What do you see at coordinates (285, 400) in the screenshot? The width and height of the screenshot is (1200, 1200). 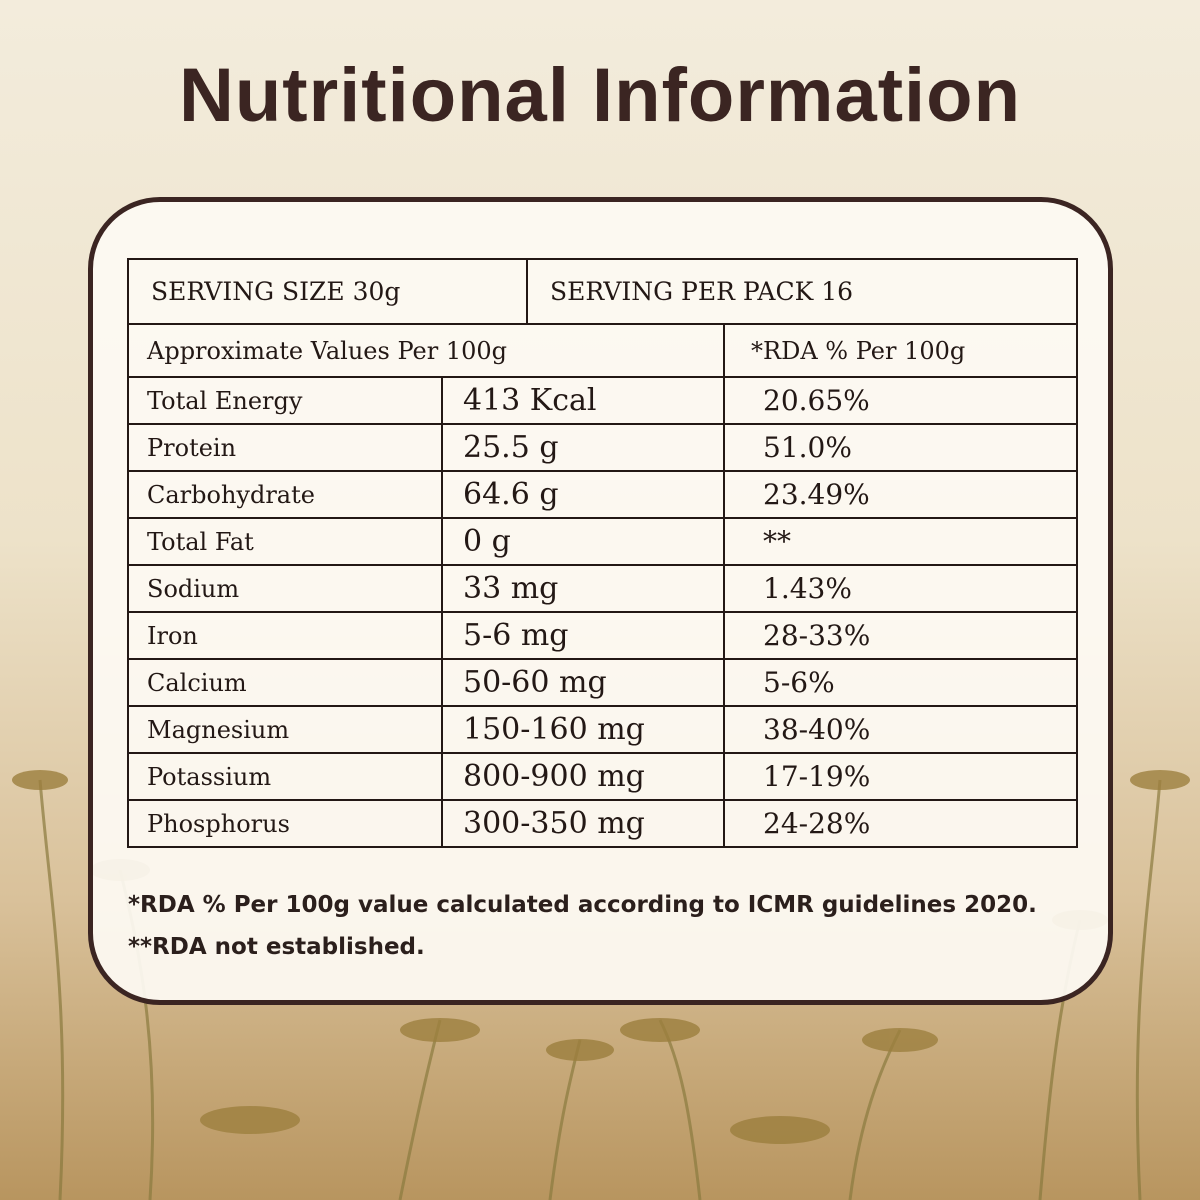 I see `nutrient-name: Total Energy` at bounding box center [285, 400].